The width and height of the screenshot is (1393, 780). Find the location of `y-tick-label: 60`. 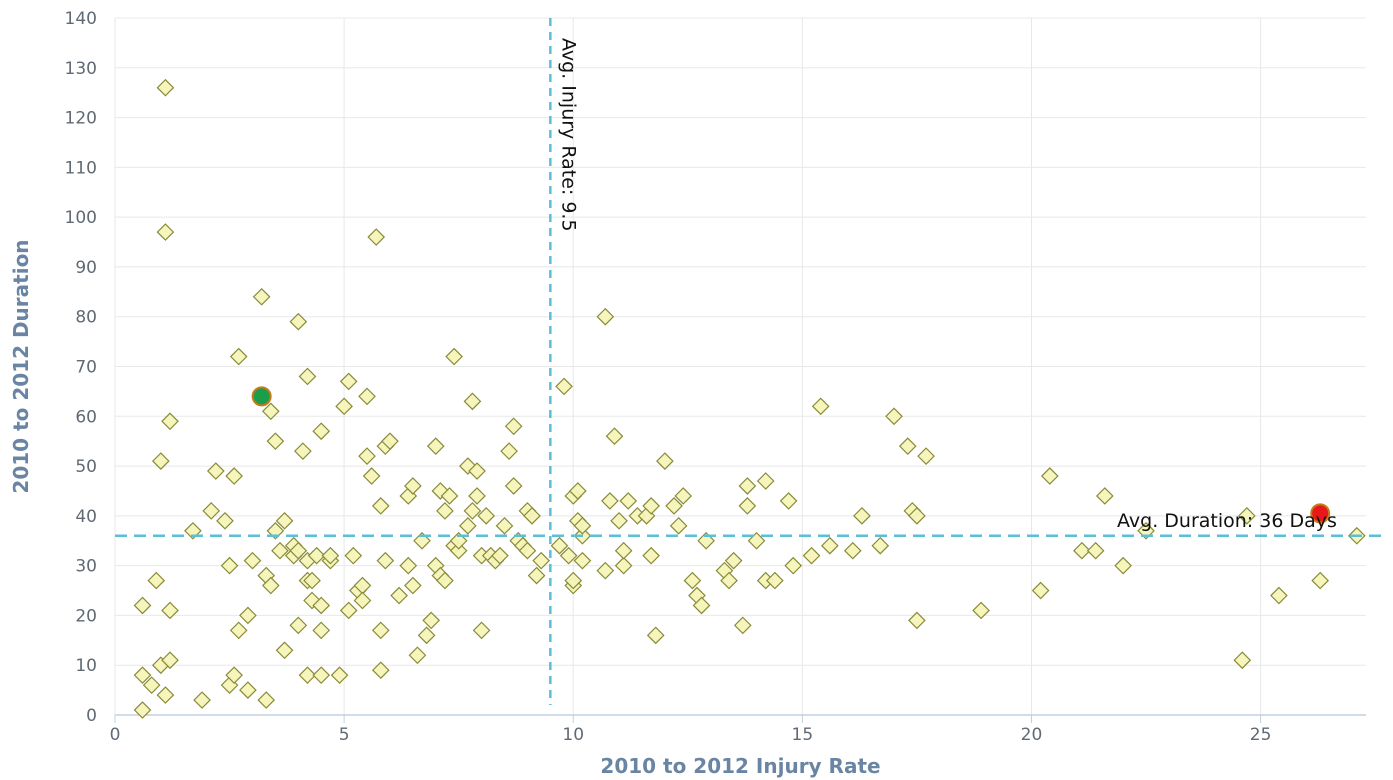

y-tick-label: 60 is located at coordinates (86, 417).